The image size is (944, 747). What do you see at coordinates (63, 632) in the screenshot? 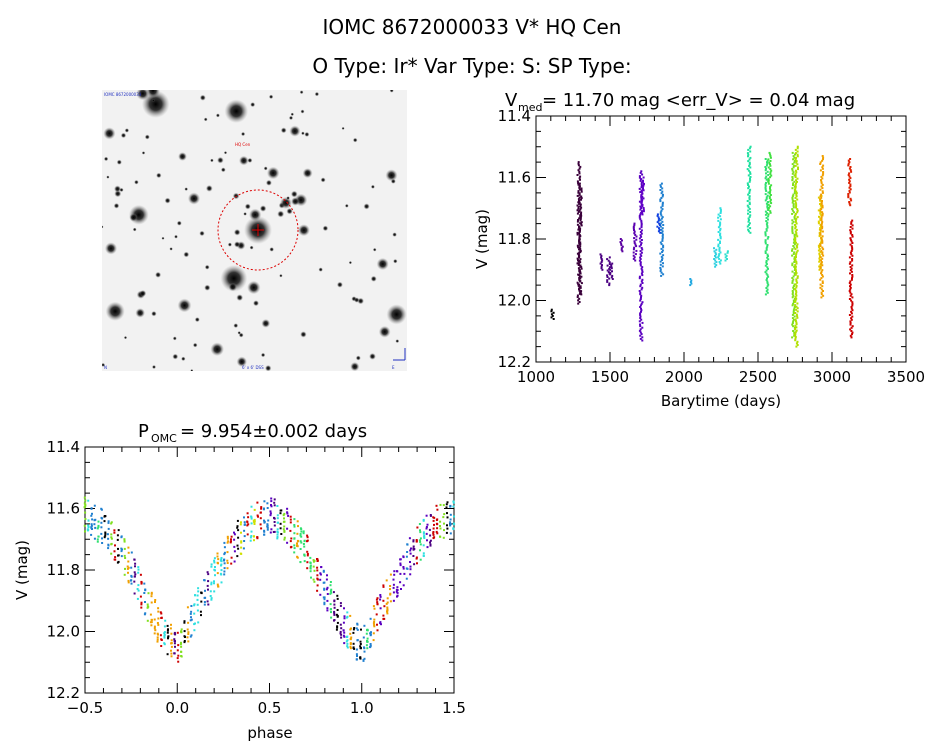
I see `phase-ytick-label: 12.0` at bounding box center [63, 632].